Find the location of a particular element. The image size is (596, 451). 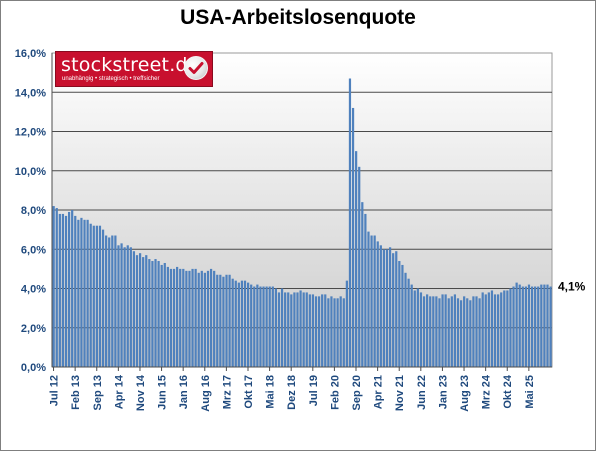

x-tick-label: Feb 13 is located at coordinates (76, 392).